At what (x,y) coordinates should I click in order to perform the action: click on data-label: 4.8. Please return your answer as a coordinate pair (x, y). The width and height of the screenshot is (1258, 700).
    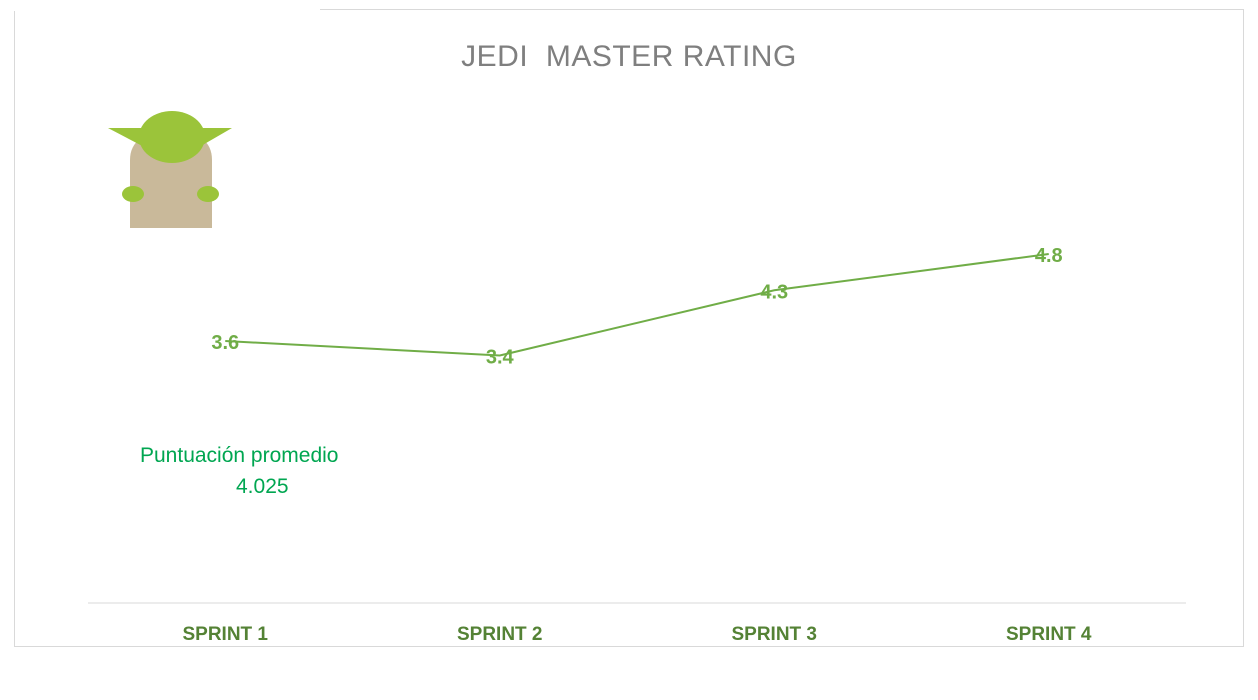
    Looking at the image, I should click on (1049, 256).